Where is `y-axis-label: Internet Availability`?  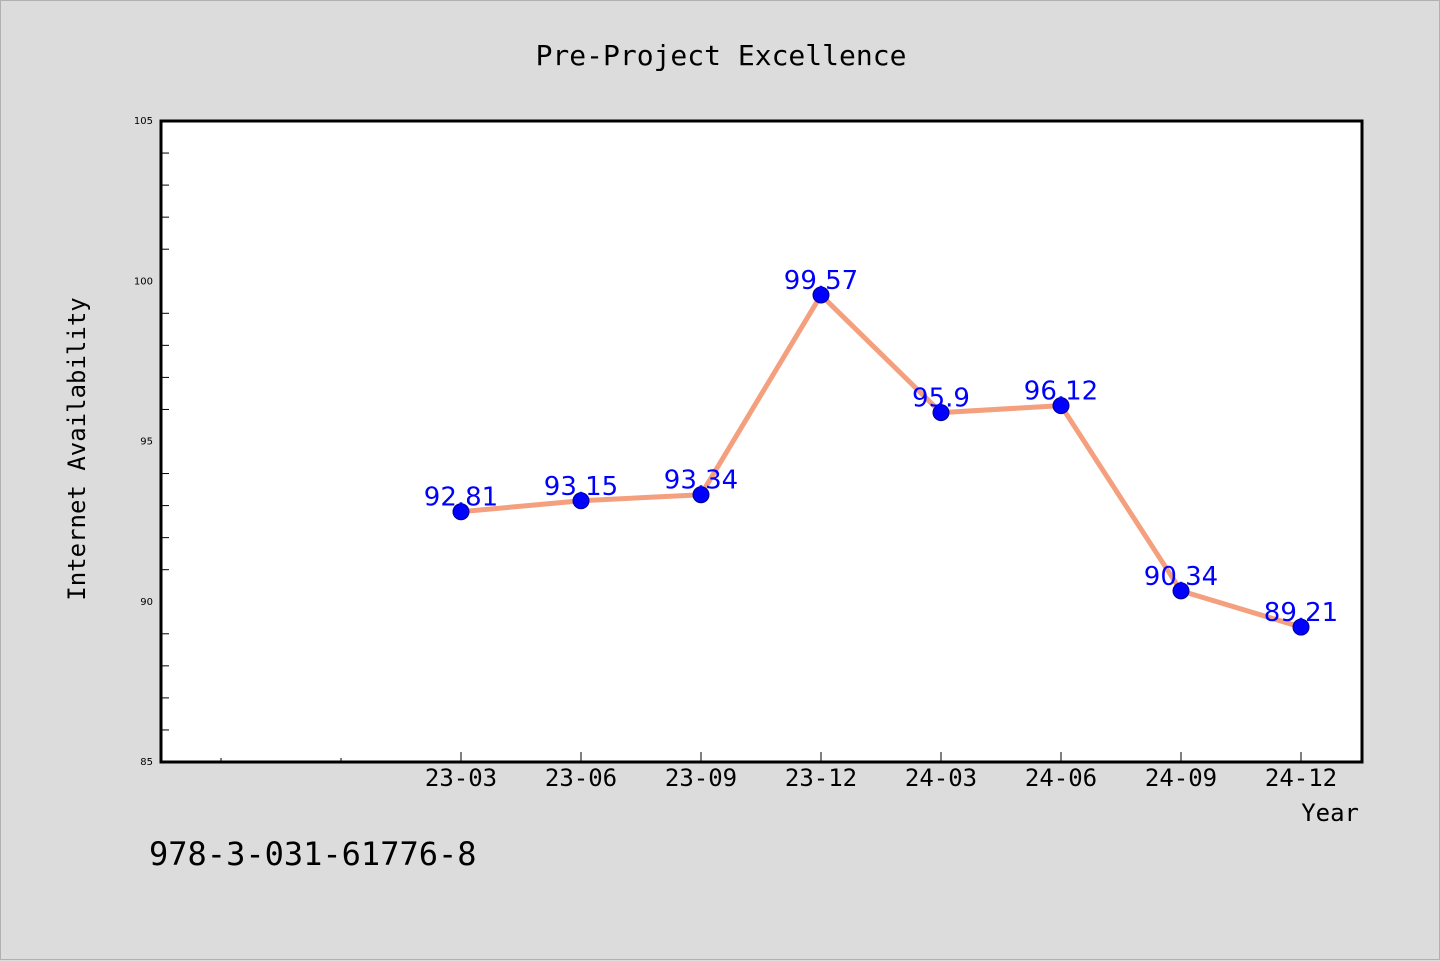 y-axis-label: Internet Availability is located at coordinates (77, 448).